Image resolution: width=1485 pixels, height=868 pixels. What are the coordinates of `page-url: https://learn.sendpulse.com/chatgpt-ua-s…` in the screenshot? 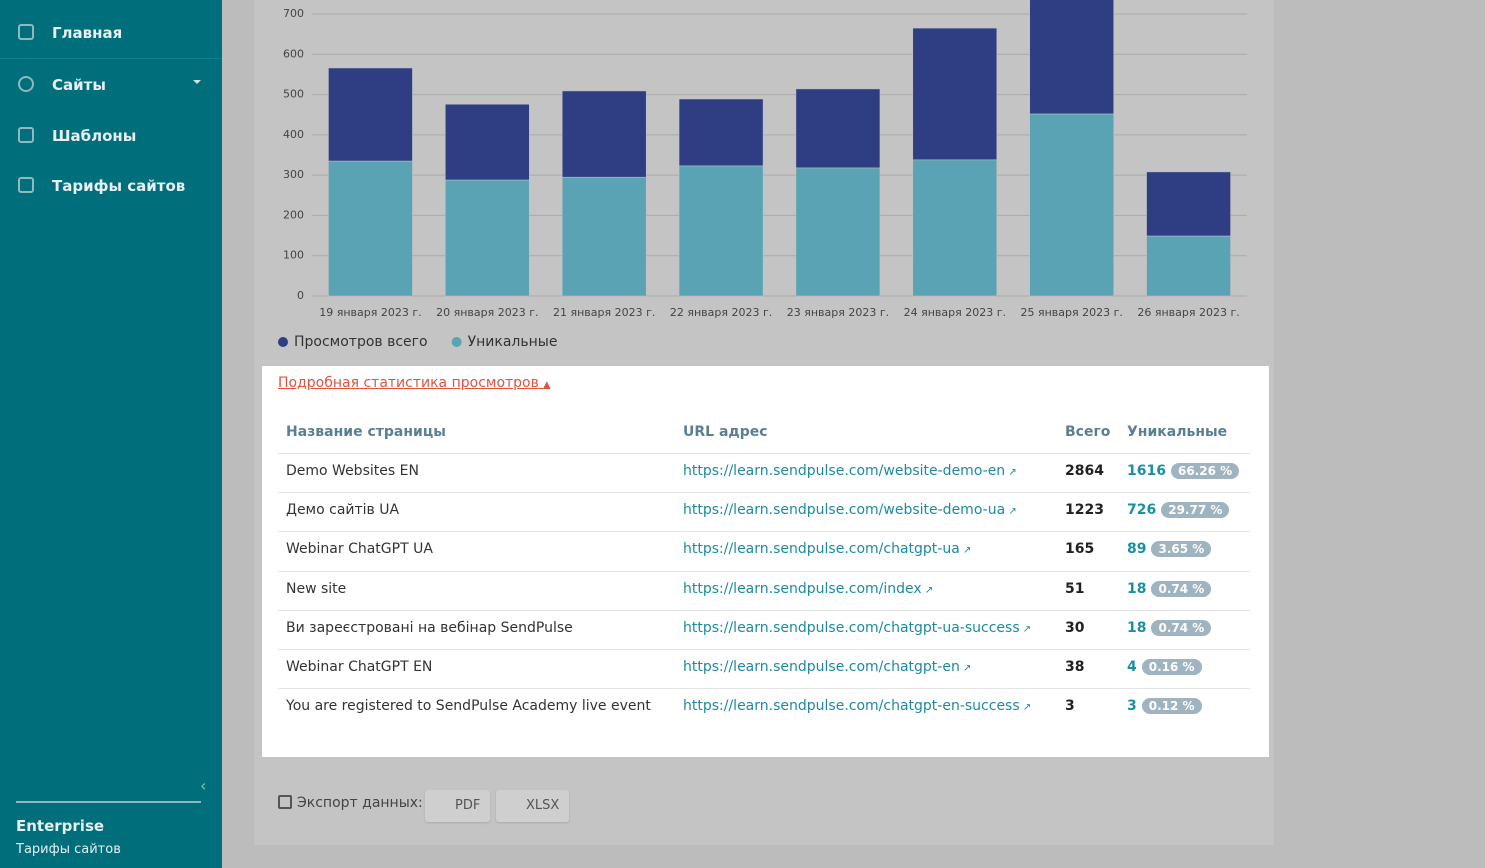 It's located at (857, 627).